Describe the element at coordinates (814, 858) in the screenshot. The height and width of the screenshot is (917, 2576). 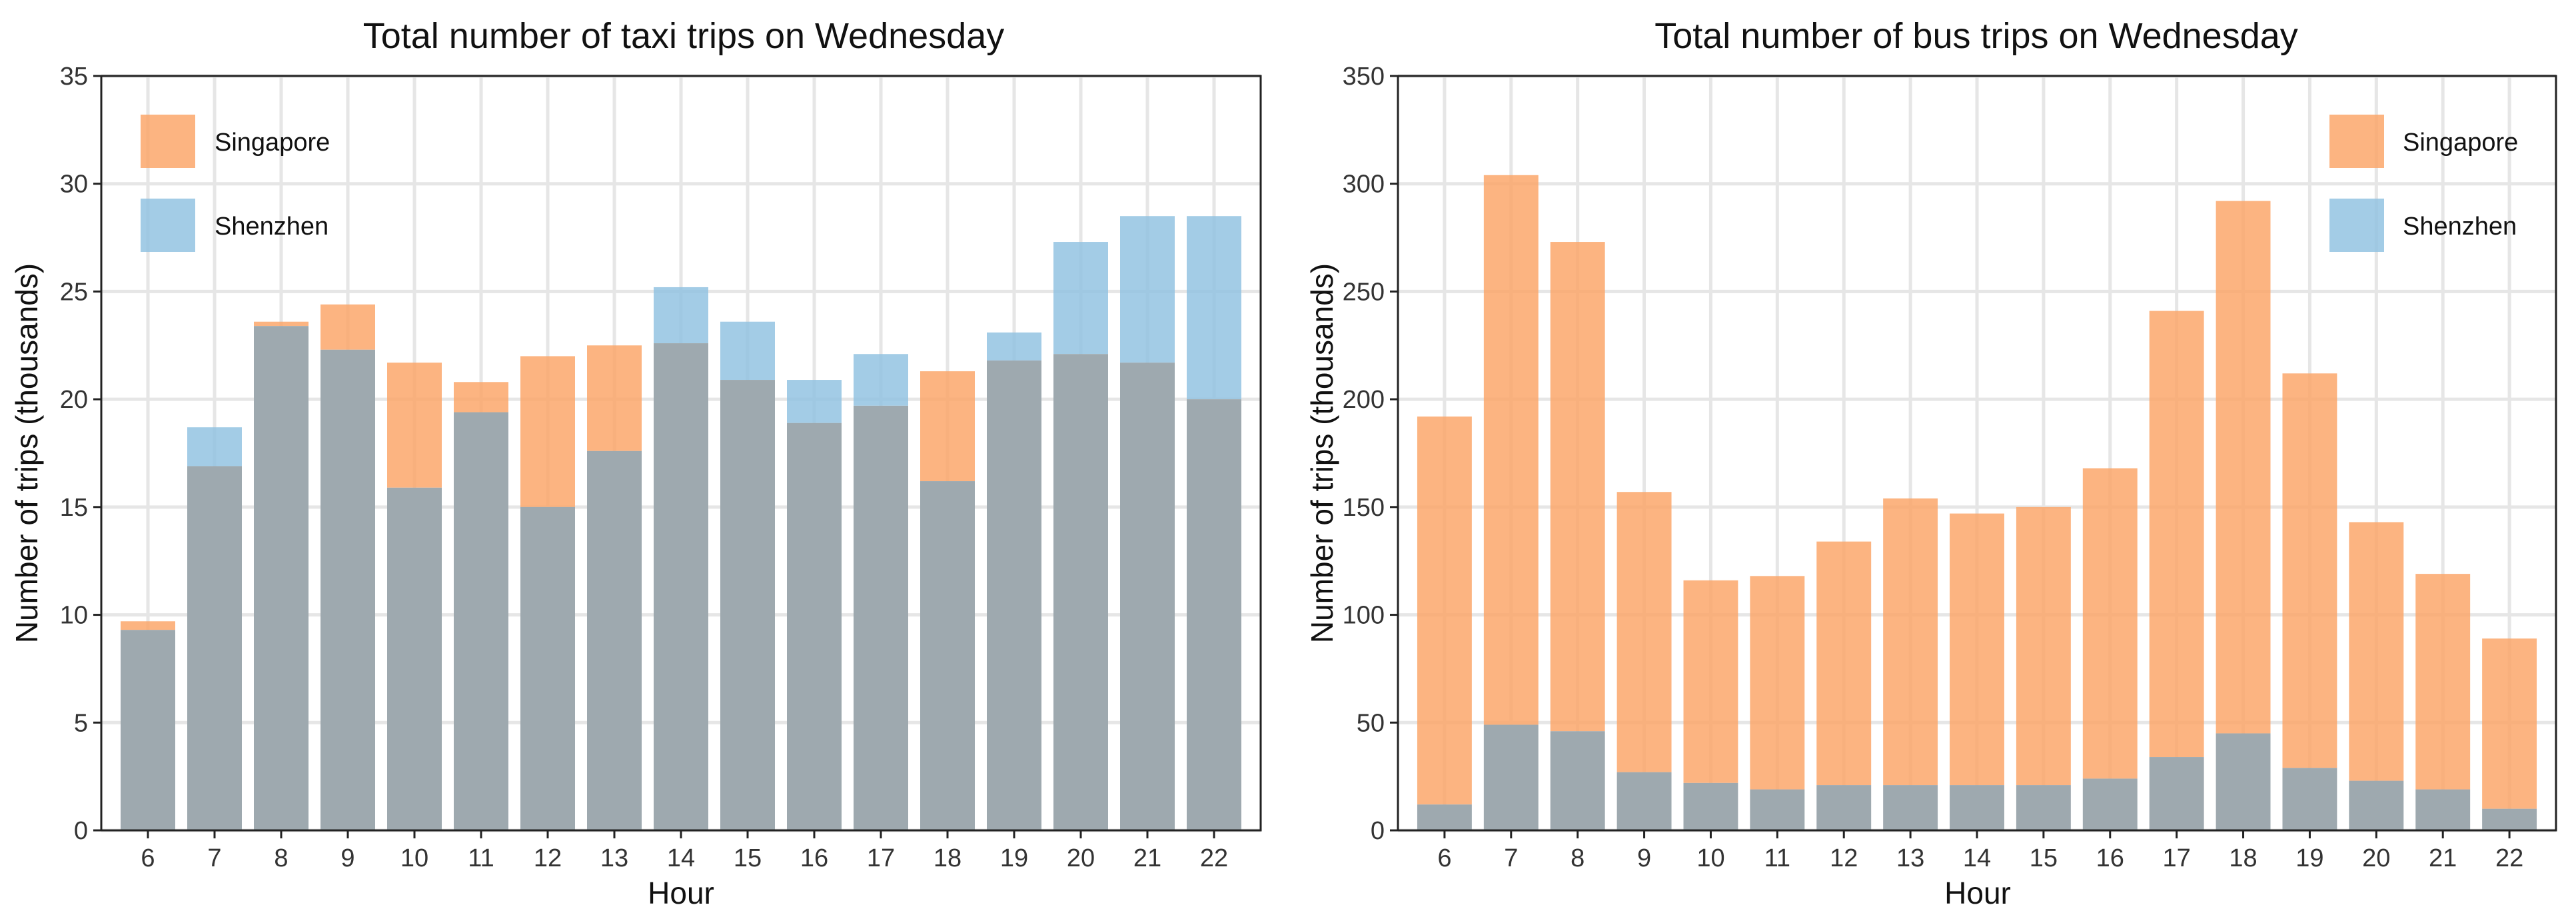
I see `taxi-x-tick-label: 16` at that location.